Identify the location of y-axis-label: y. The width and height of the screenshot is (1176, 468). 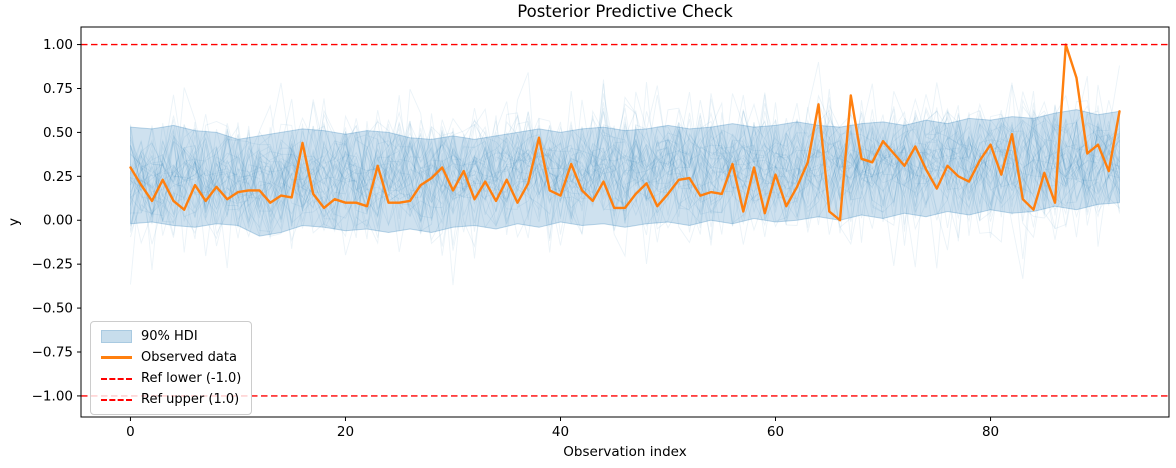
(14, 222).